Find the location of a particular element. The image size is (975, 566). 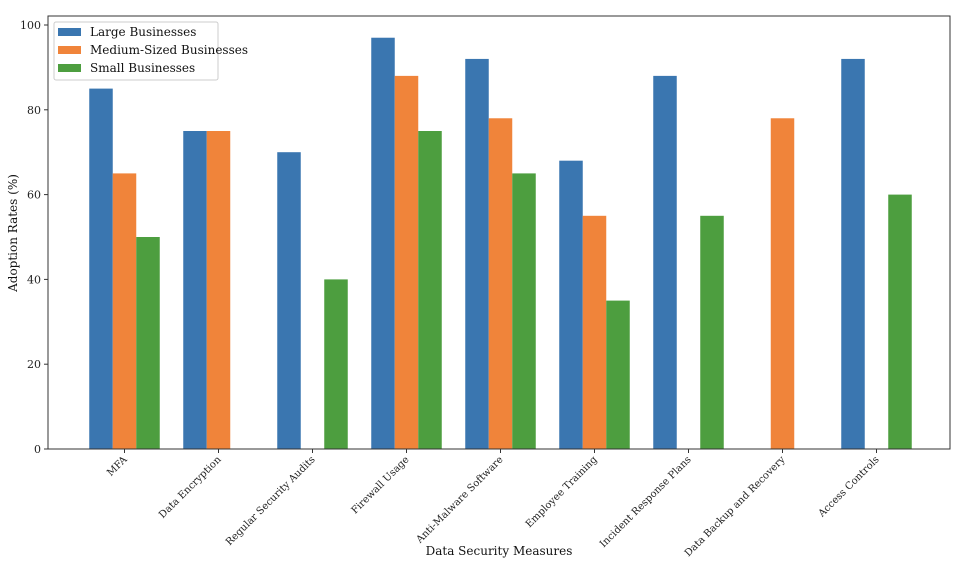

legend-label: Large Businesses is located at coordinates (143, 32).